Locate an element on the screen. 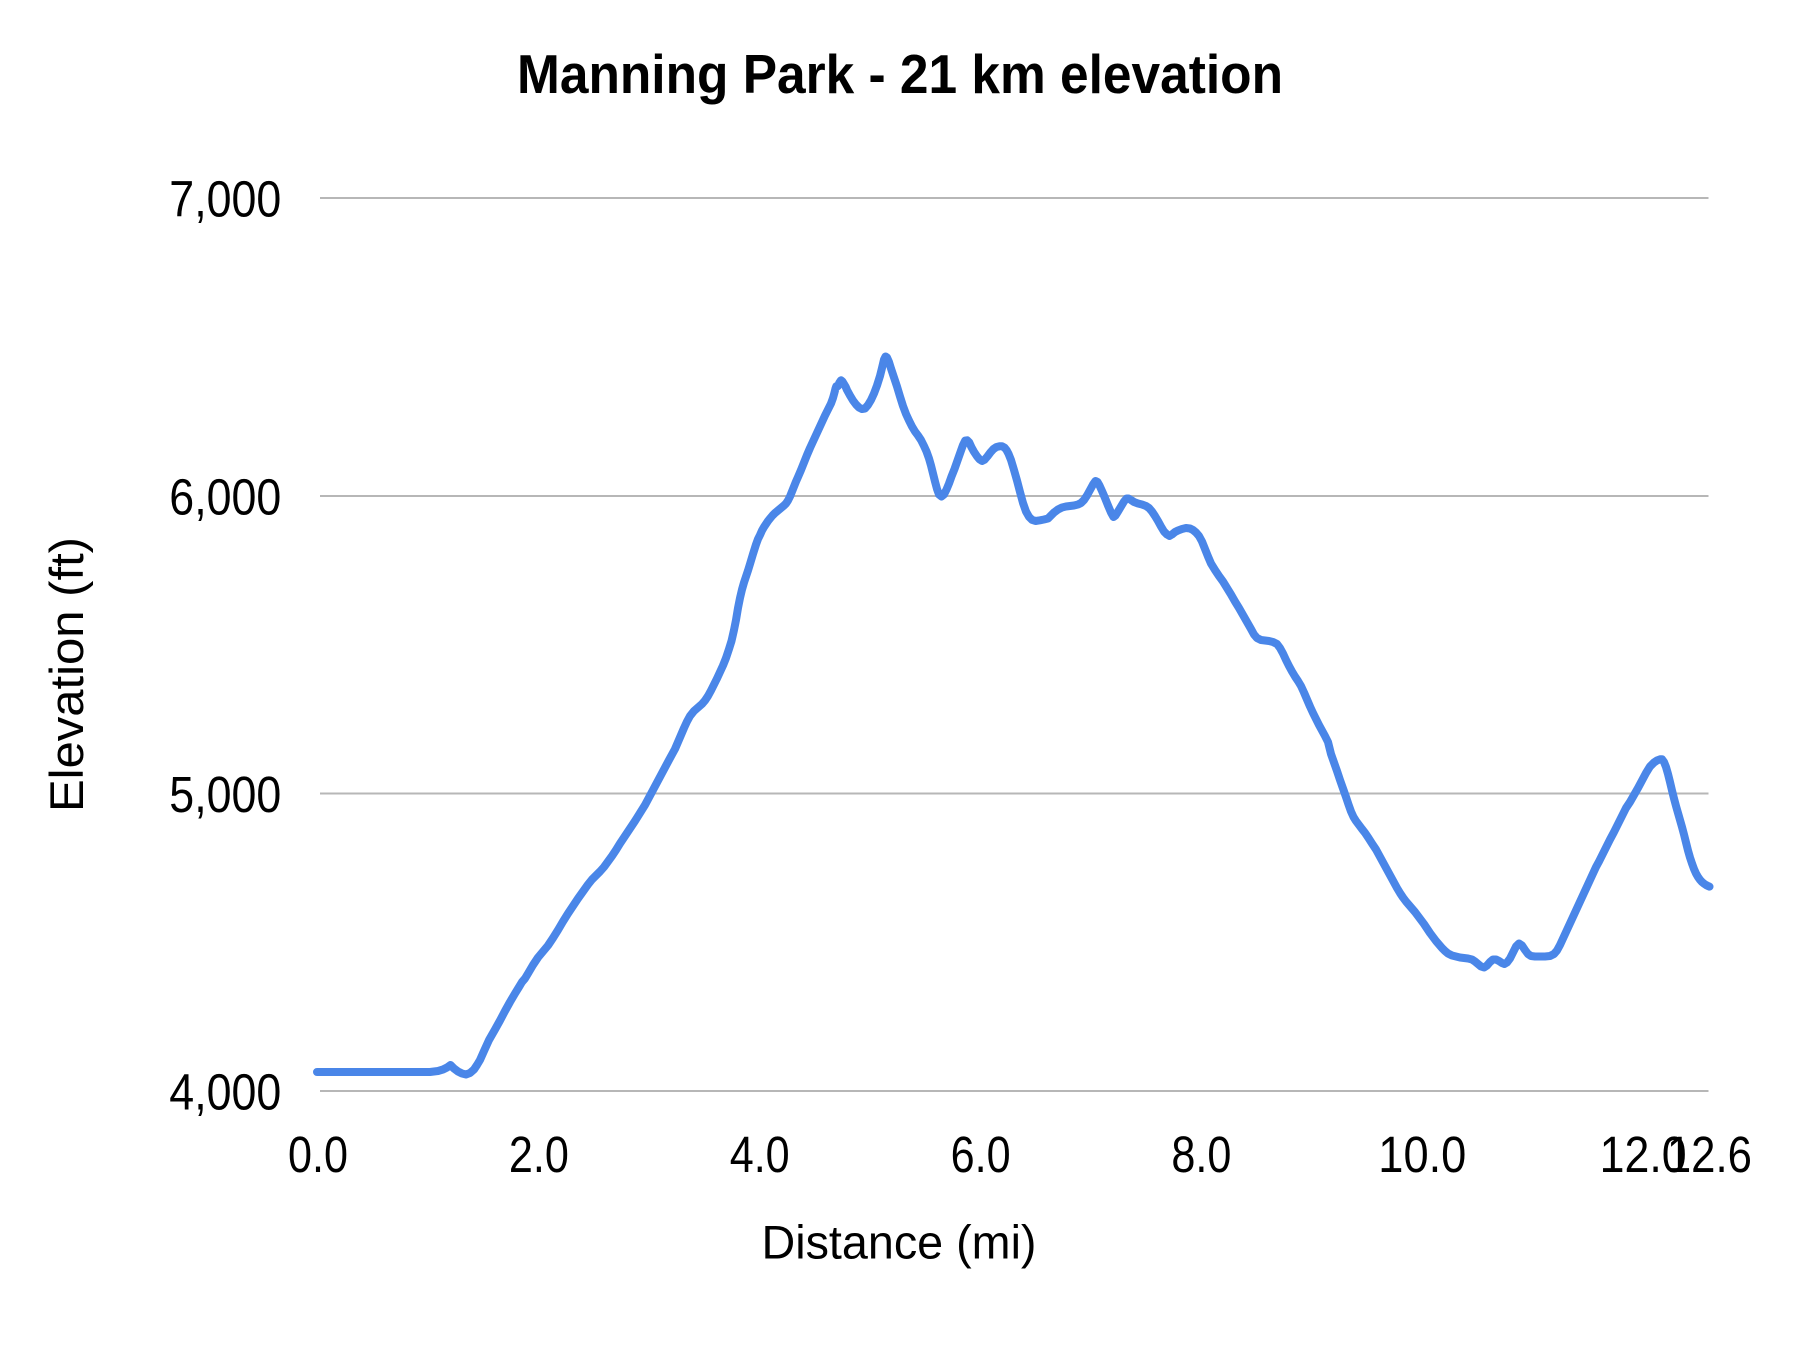 The width and height of the screenshot is (1800, 1350). svg-text: 7,000 is located at coordinates (225, 199).